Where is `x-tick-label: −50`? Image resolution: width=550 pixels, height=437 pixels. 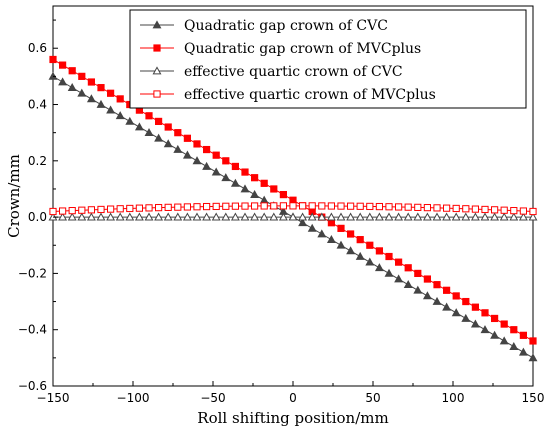
x-tick-label: −50 is located at coordinates (212, 398).